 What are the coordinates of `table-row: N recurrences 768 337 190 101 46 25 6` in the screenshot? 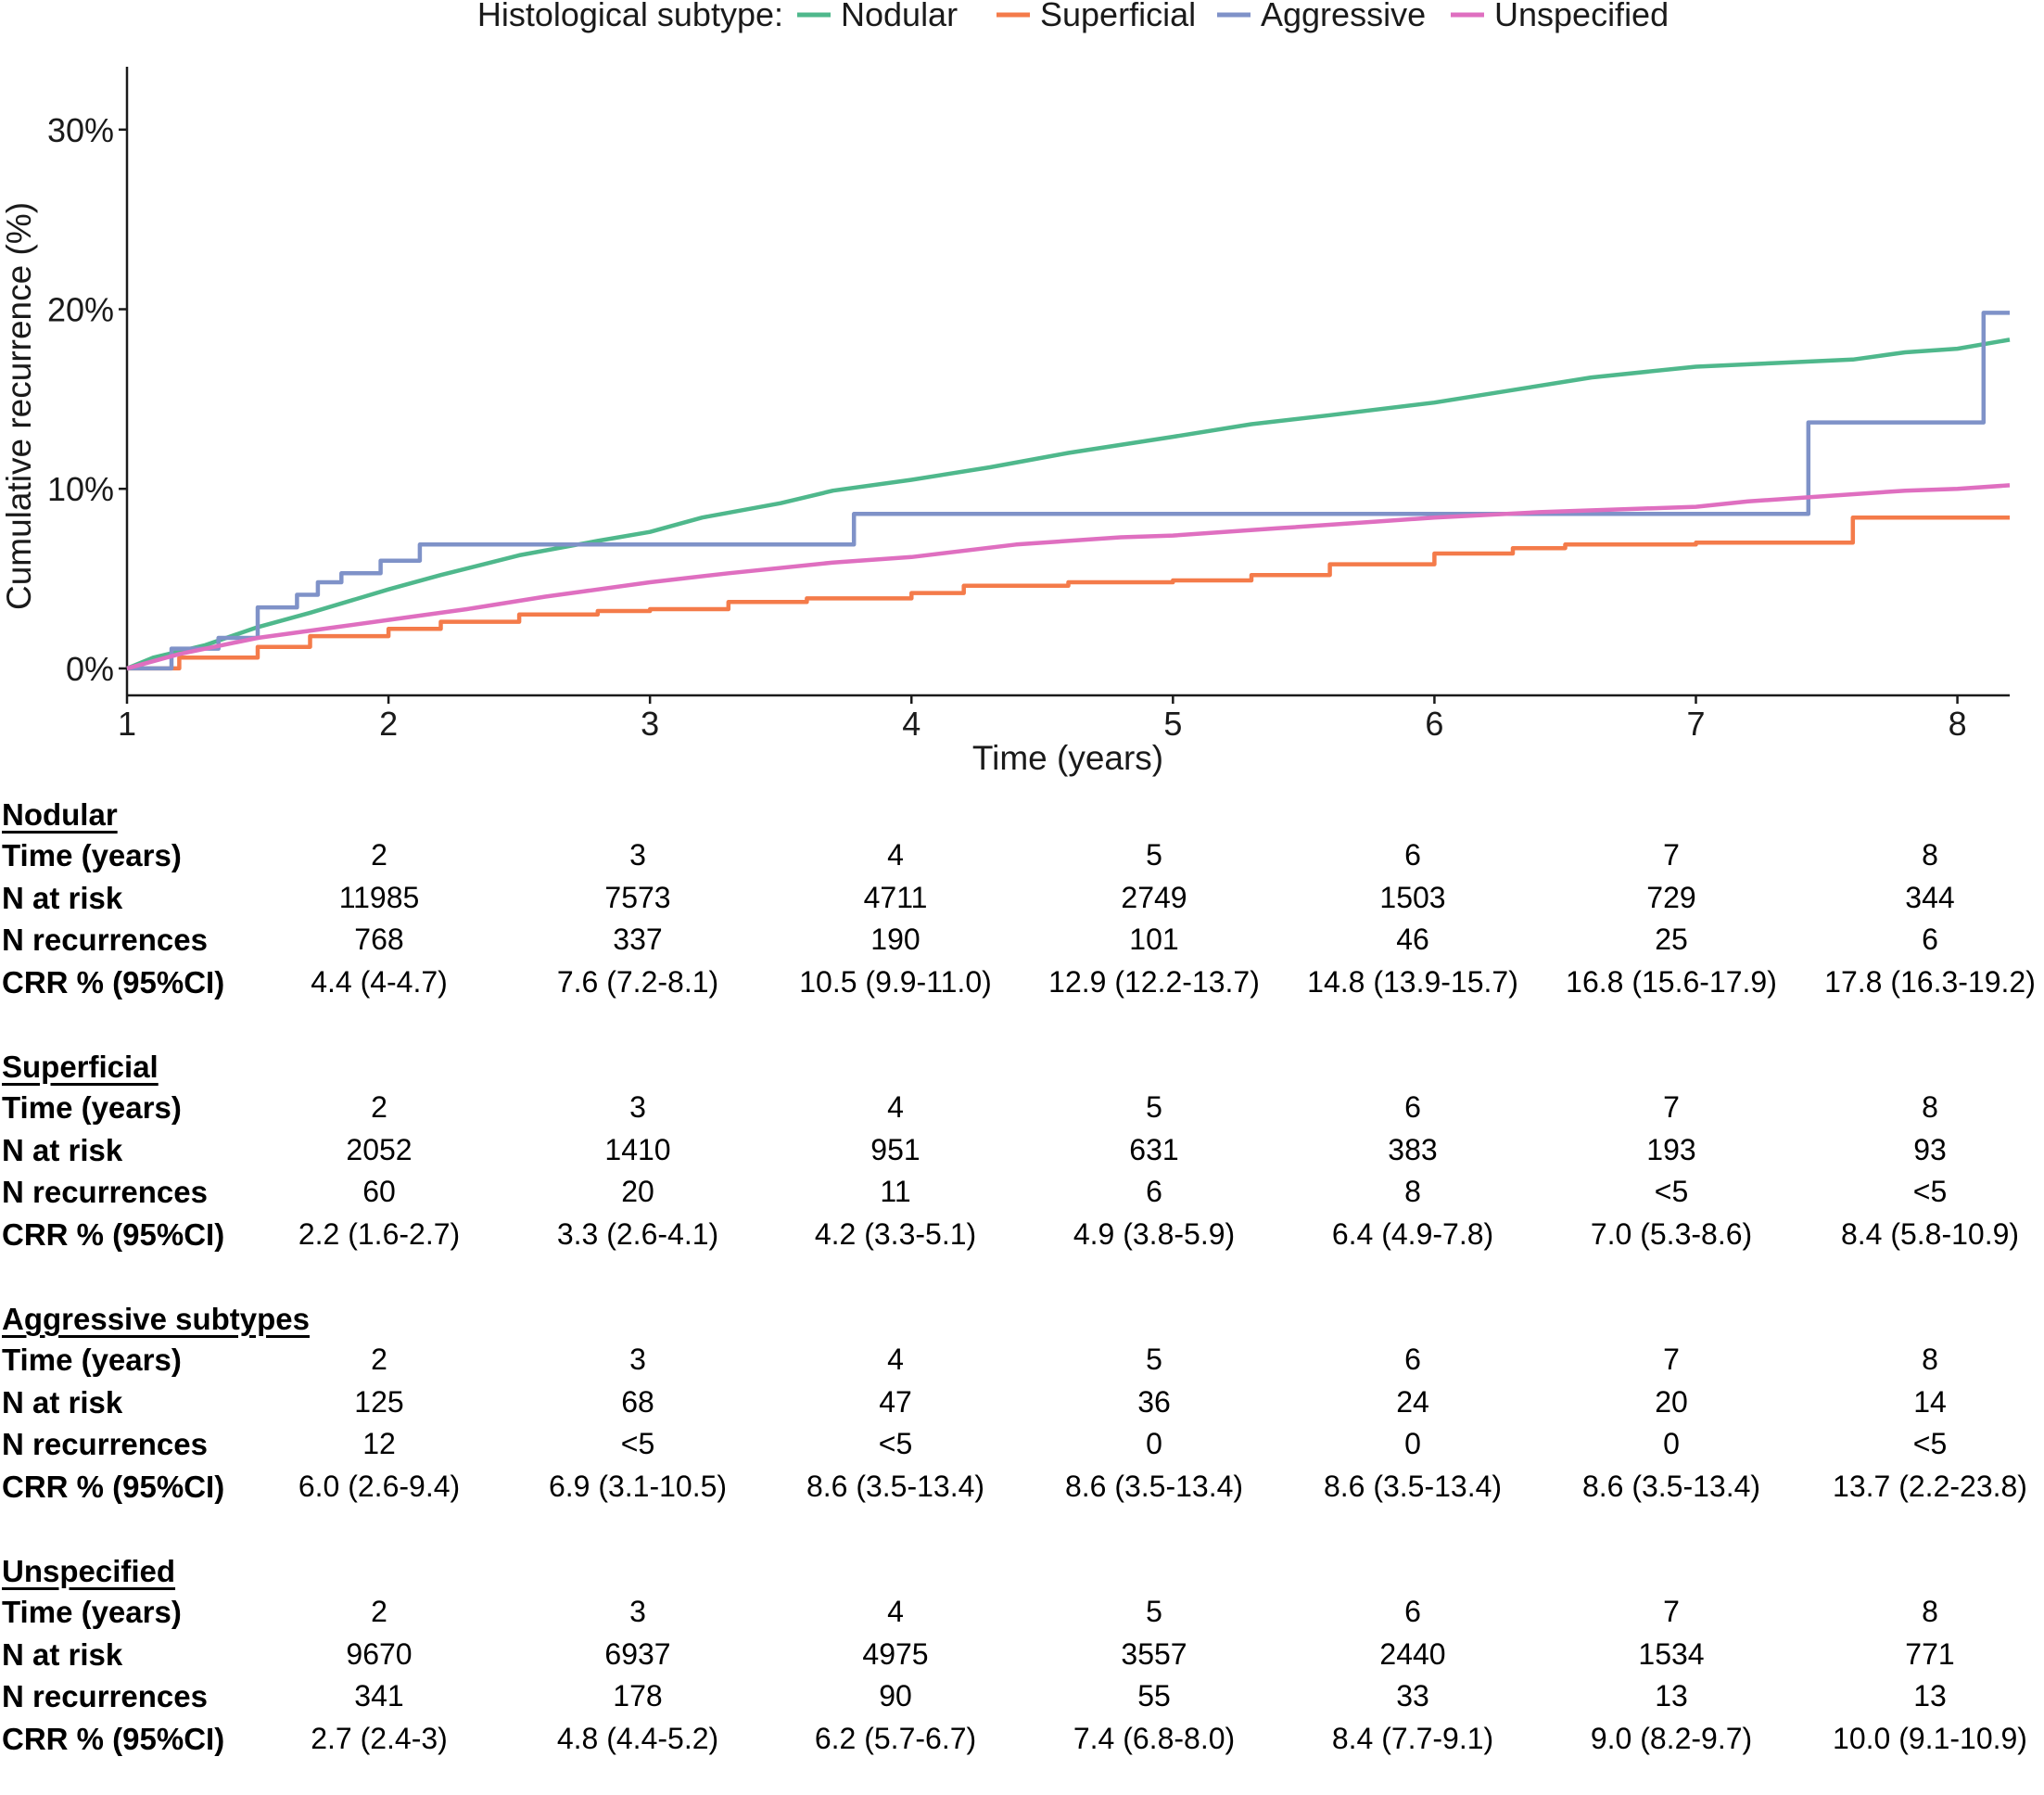 It's located at (1022, 943).